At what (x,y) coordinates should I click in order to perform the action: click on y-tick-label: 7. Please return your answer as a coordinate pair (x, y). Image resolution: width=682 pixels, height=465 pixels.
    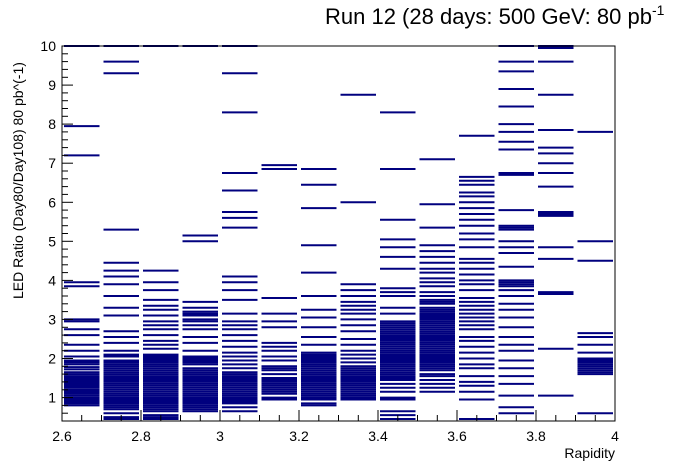
    Looking at the image, I should click on (52, 163).